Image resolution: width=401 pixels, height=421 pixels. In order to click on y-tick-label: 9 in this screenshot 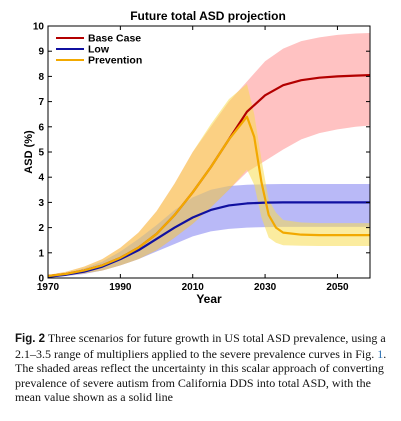, I will do `click(41, 52)`.